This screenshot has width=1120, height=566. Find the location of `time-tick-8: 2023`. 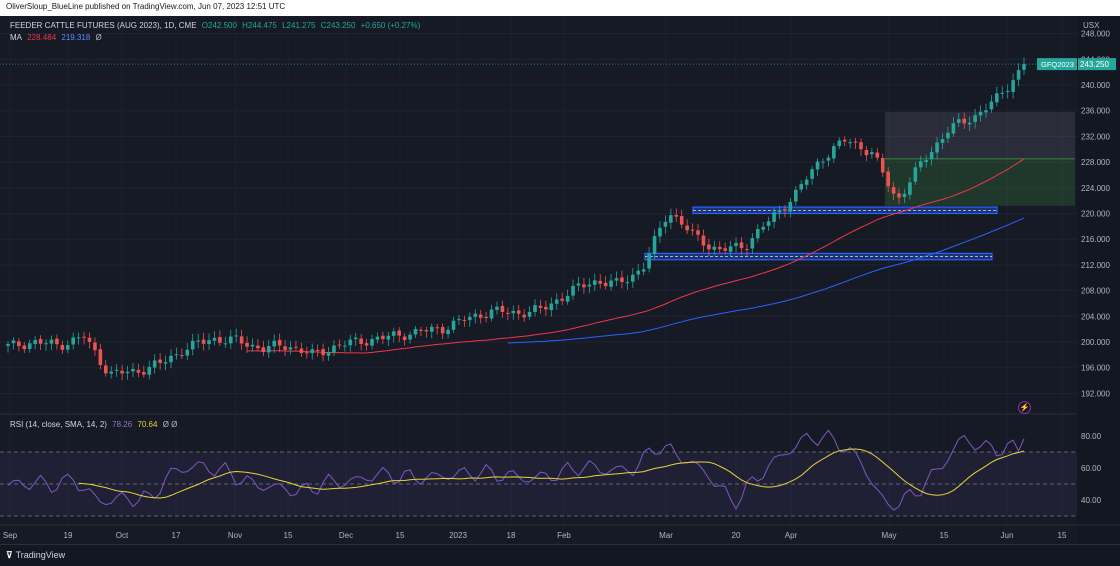

time-tick-8: 2023 is located at coordinates (458, 535).